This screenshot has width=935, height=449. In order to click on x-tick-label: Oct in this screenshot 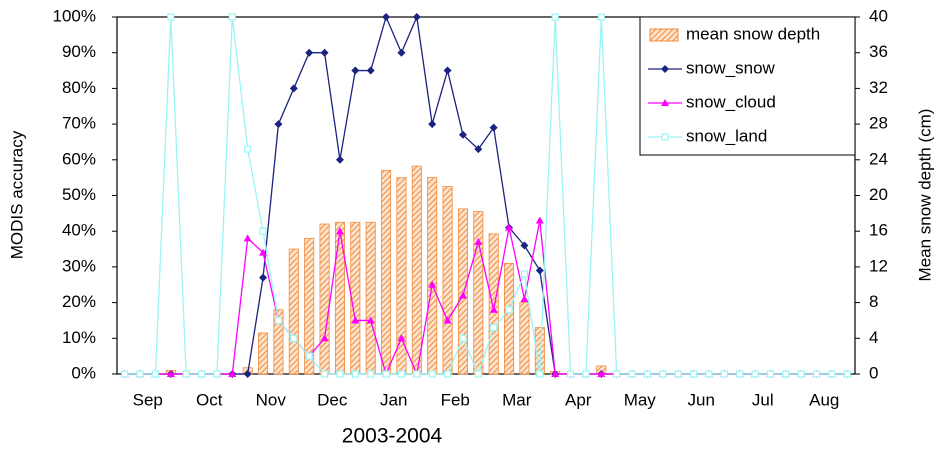, I will do `click(209, 399)`.